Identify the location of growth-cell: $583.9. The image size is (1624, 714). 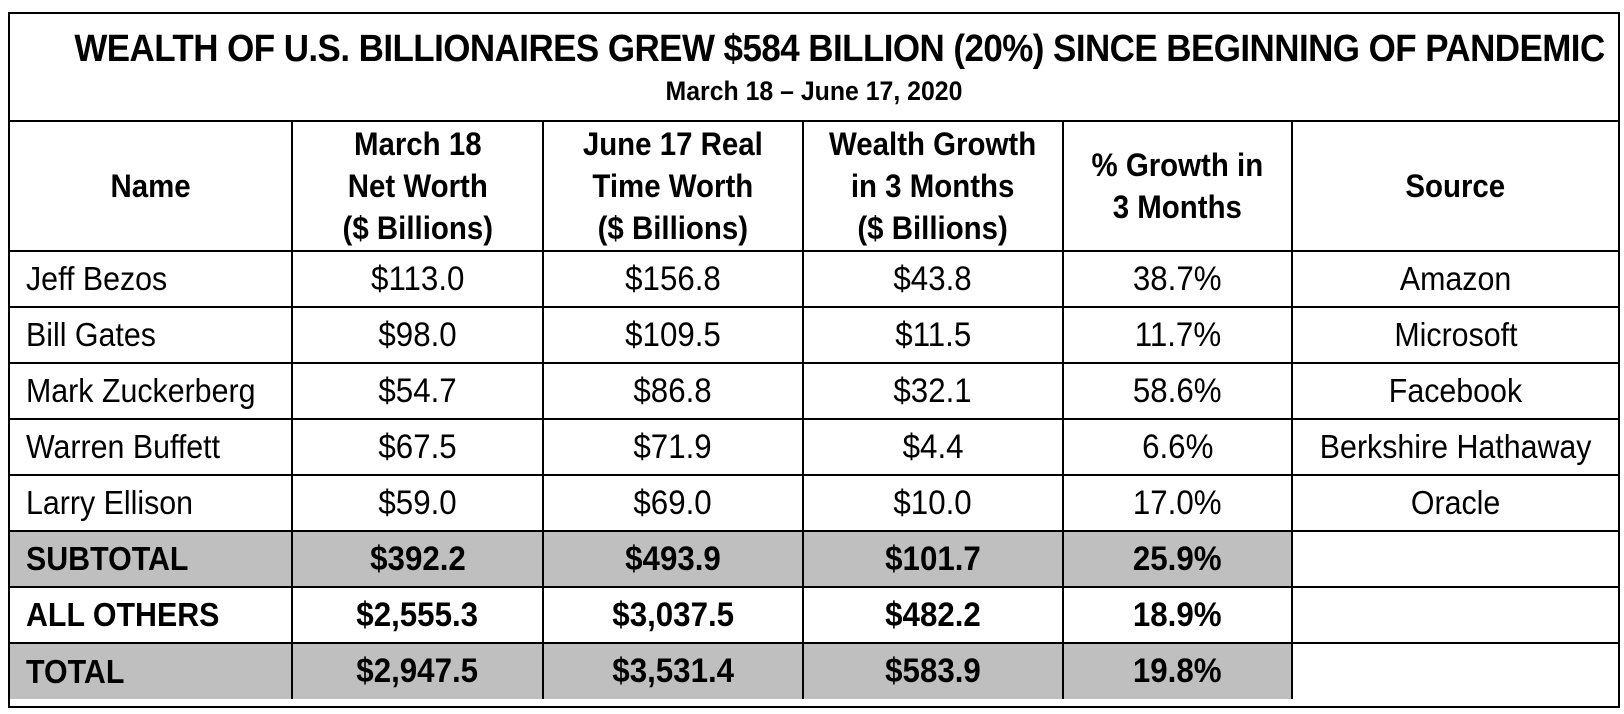
(933, 670).